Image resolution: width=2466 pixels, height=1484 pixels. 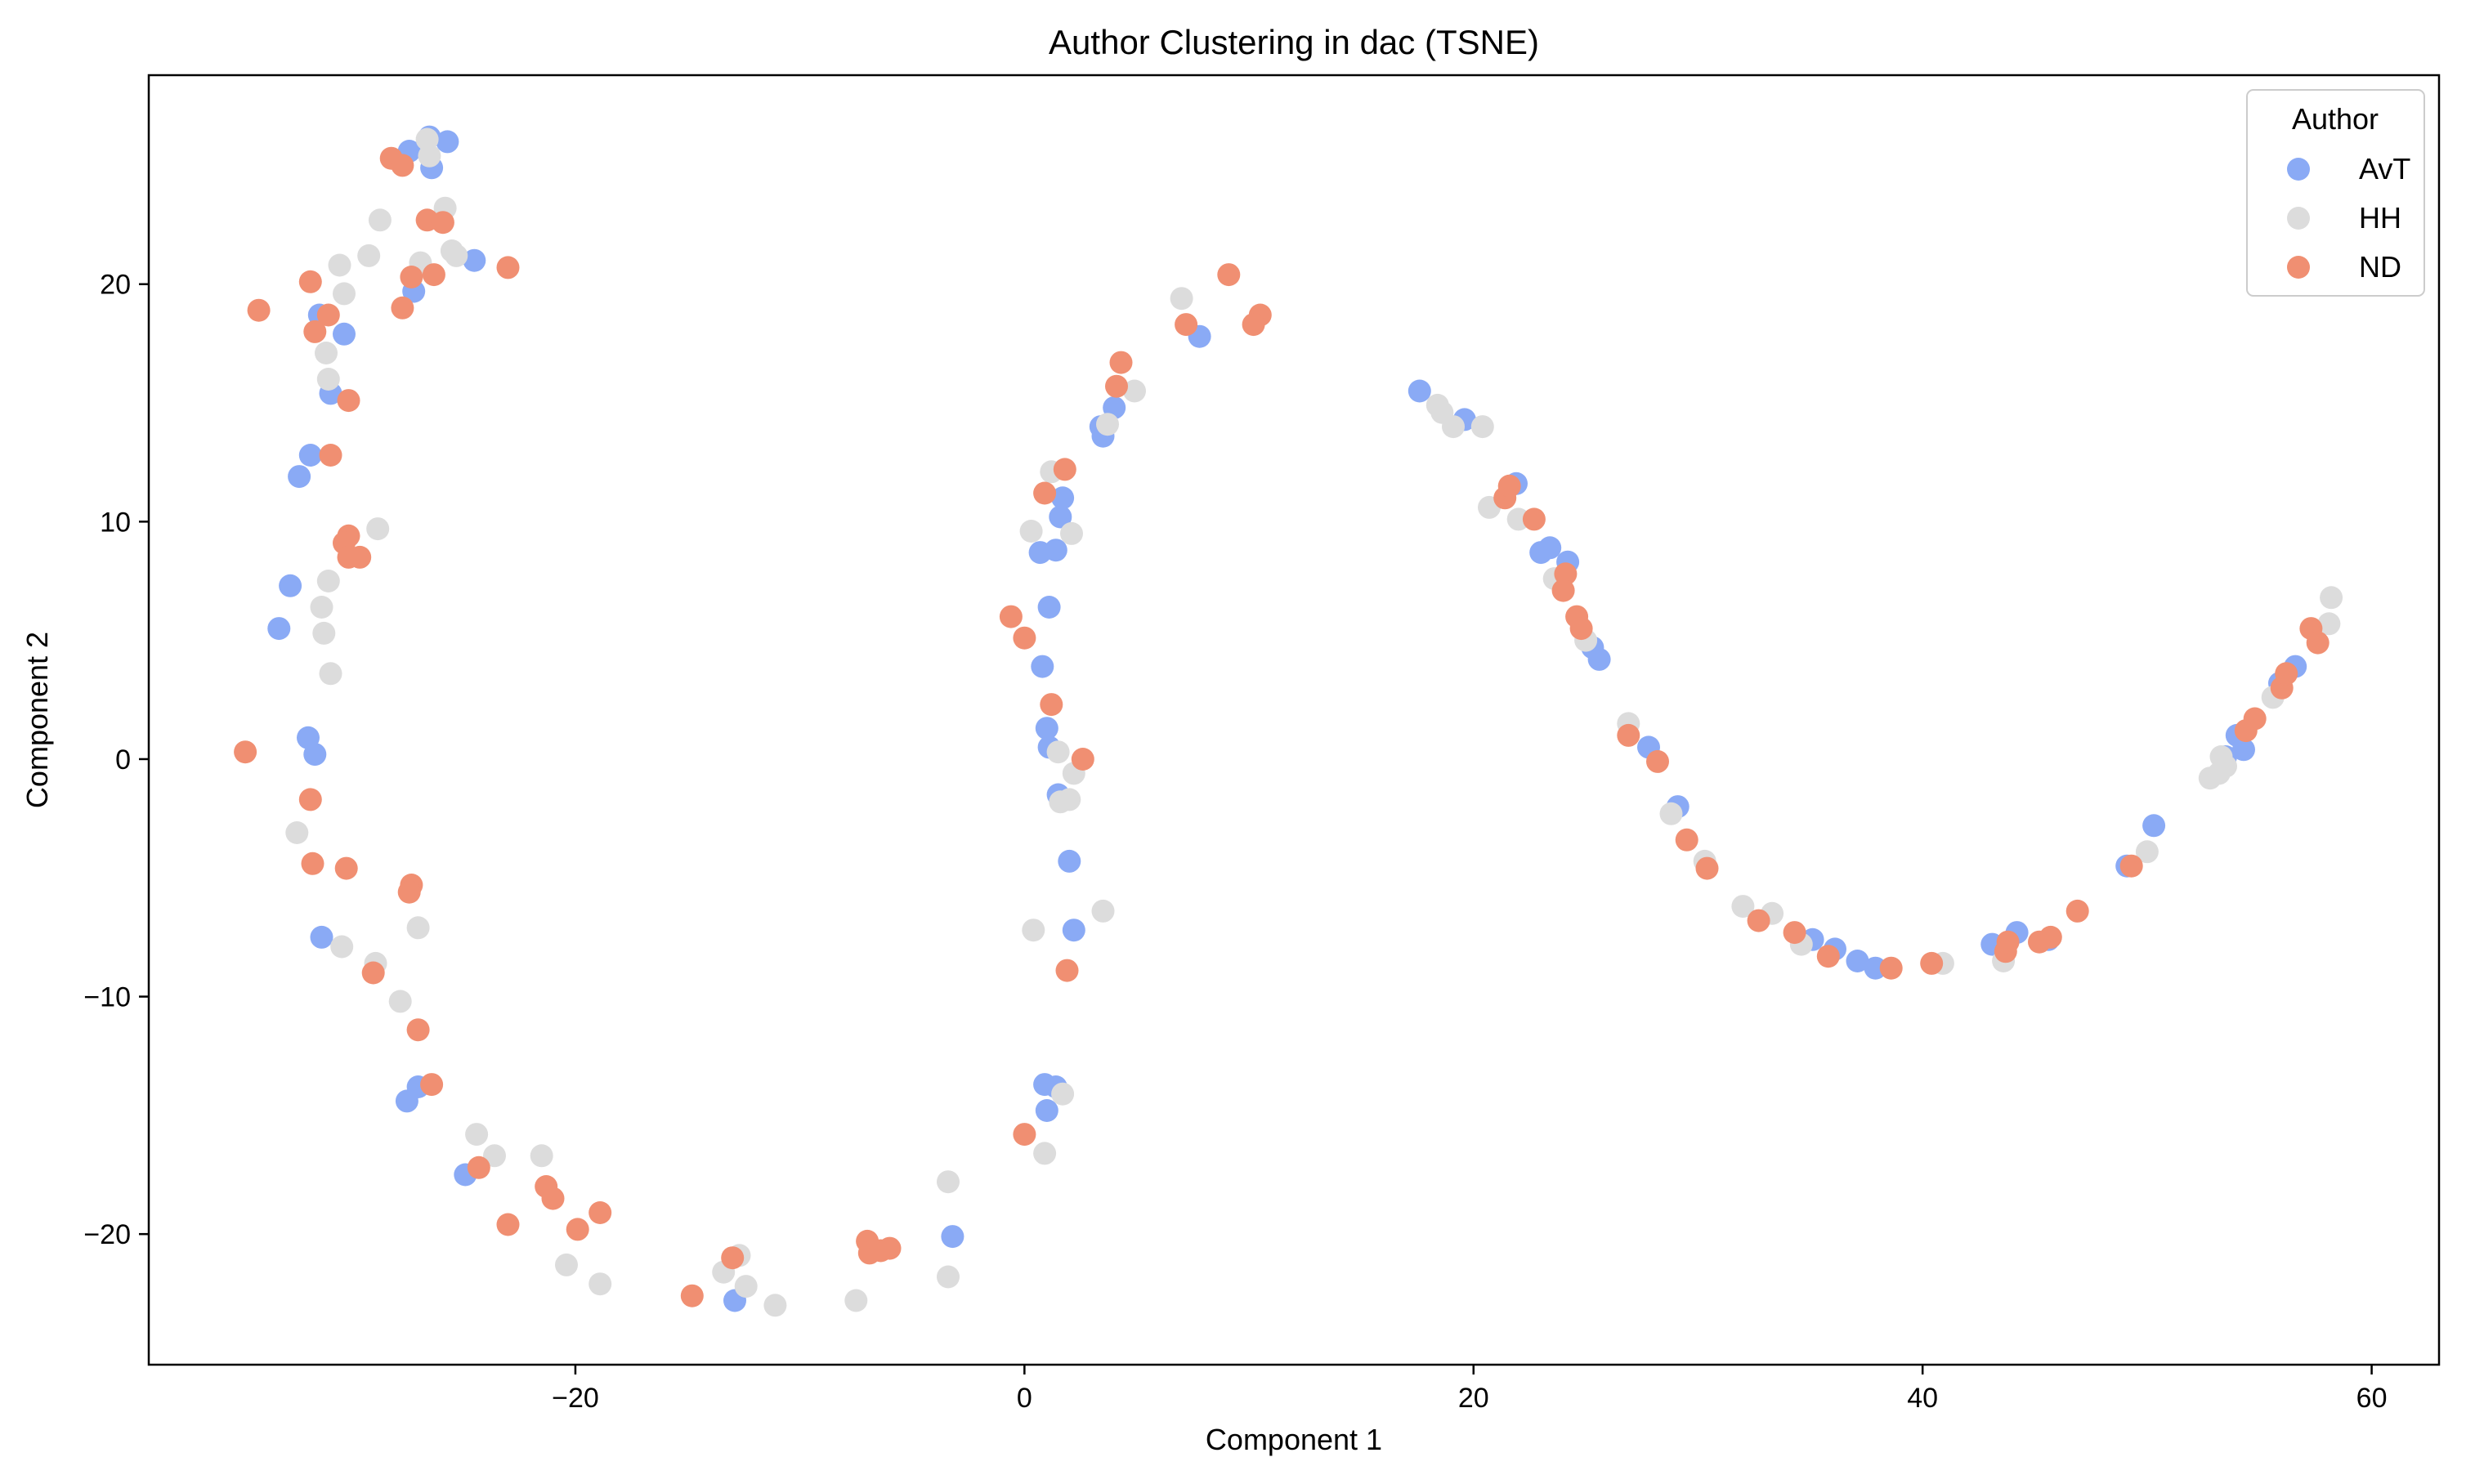 I want to click on legend: Author AvT HH ND, so click(x=2335, y=193).